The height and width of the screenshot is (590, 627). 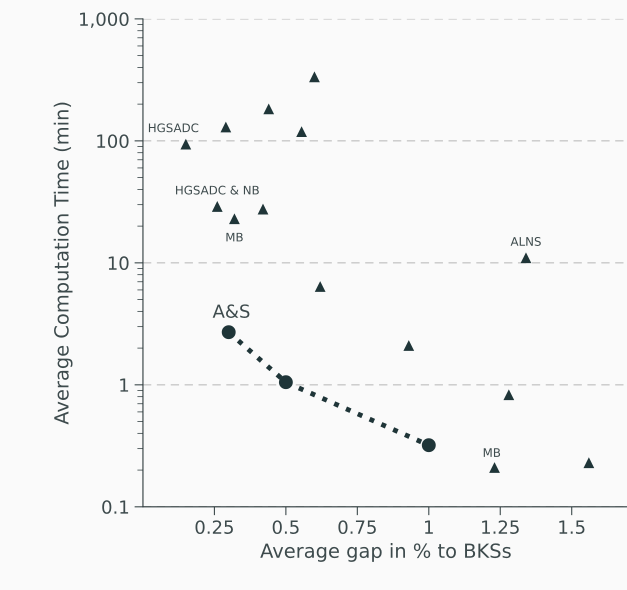 What do you see at coordinates (115, 507) in the screenshot?
I see `y-tick-label: 0.1` at bounding box center [115, 507].